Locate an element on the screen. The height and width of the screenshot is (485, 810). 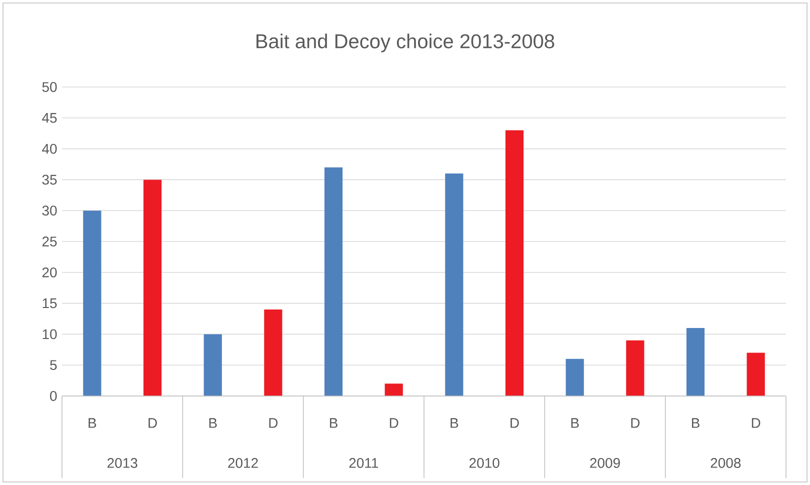
y-tick-label: 30 is located at coordinates (49, 211).